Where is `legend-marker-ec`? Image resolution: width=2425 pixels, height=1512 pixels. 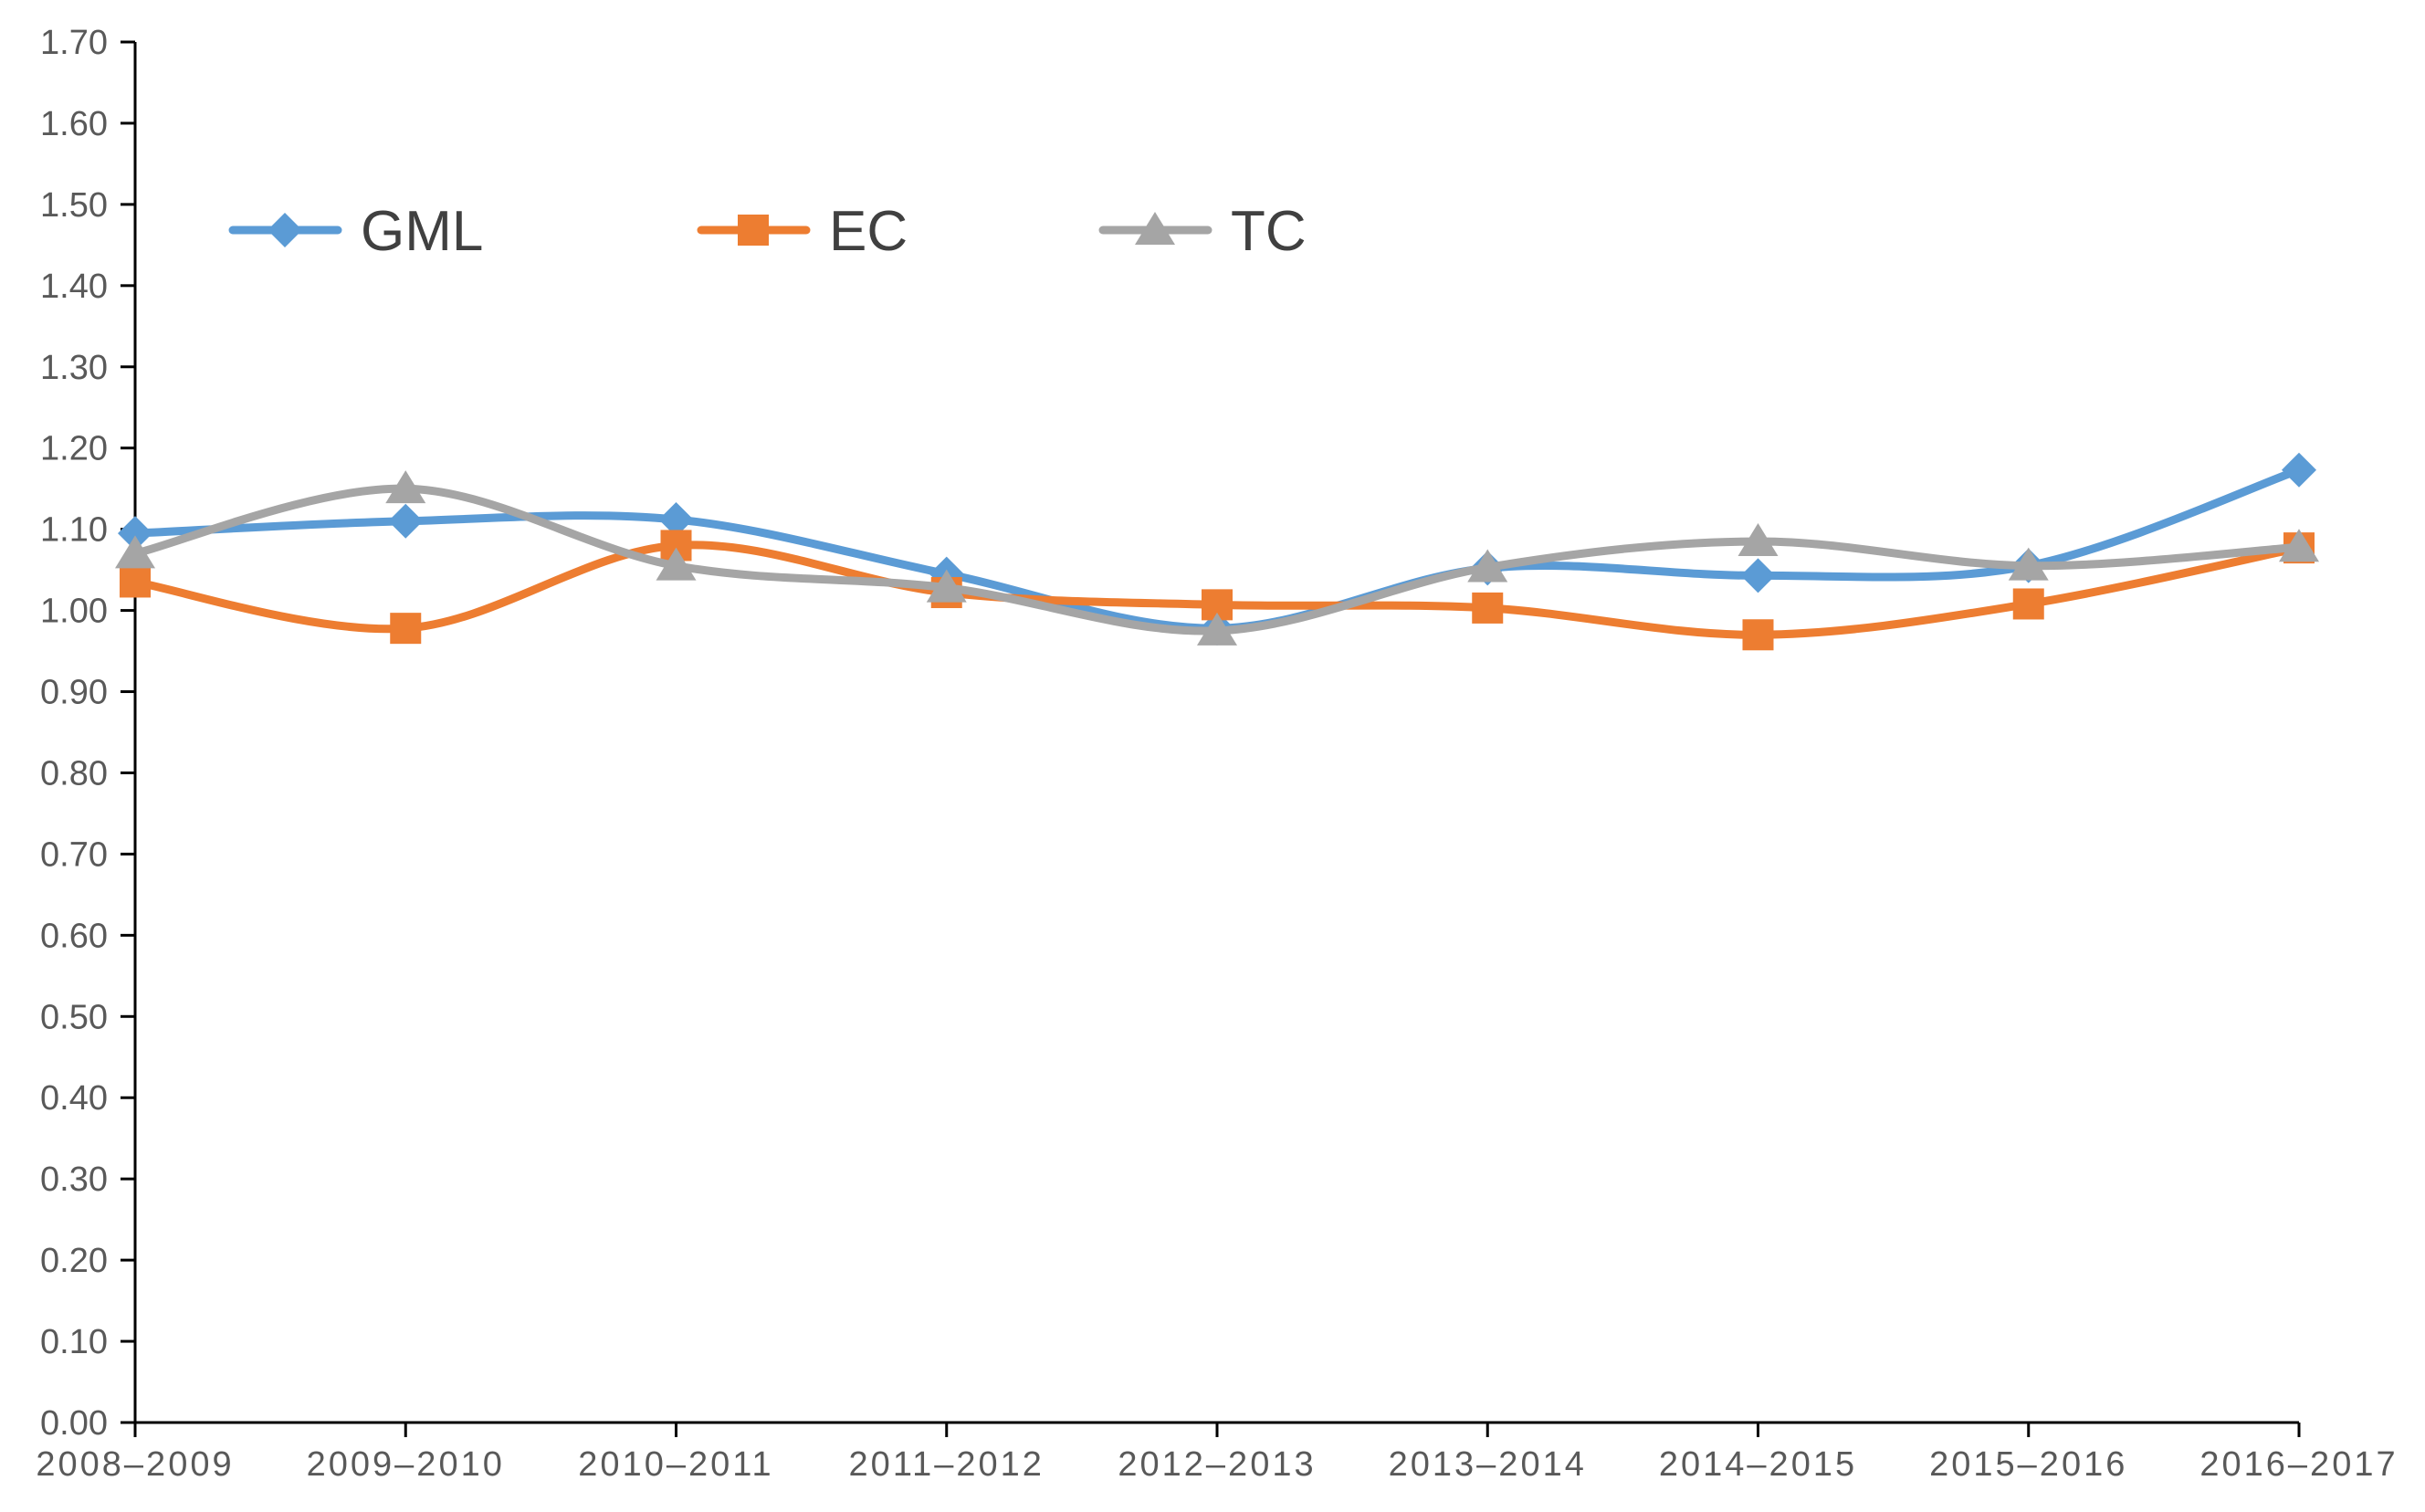 legend-marker-ec is located at coordinates (753, 230).